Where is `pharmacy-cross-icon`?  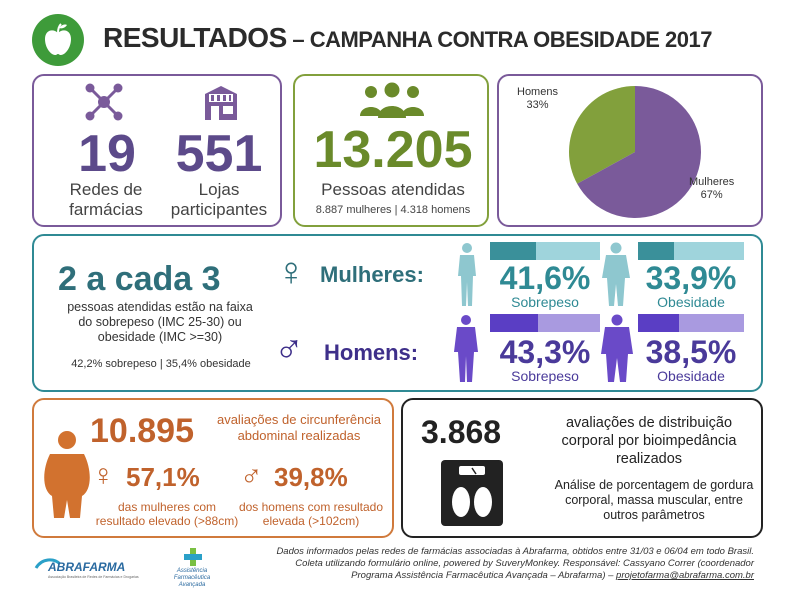
pharmacy-cross-icon is located at coordinates (193, 557).